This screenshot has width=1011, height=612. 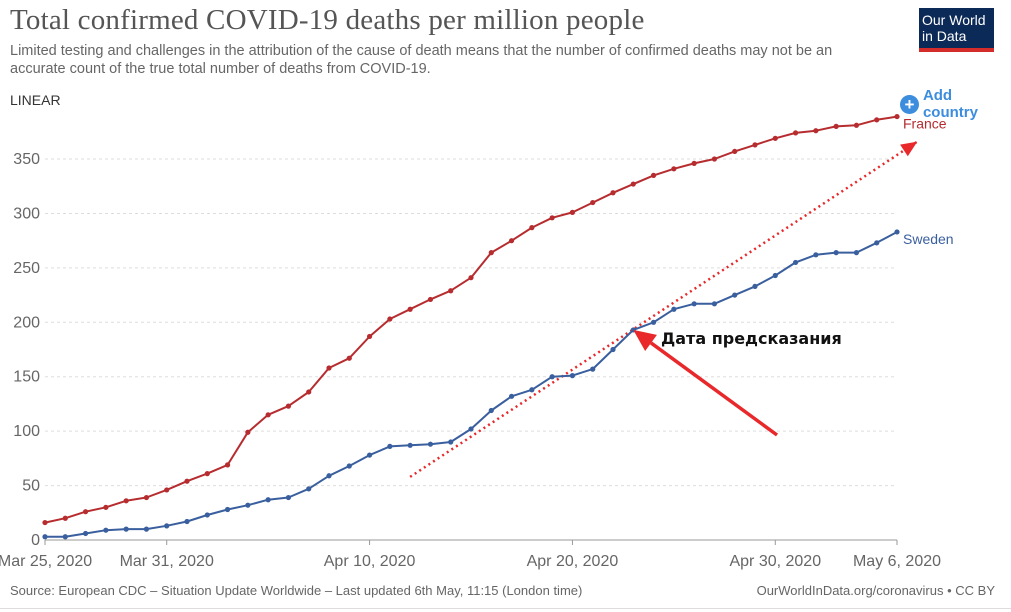 What do you see at coordinates (897, 561) in the screenshot?
I see `x-tick-label: May 6, 2020` at bounding box center [897, 561].